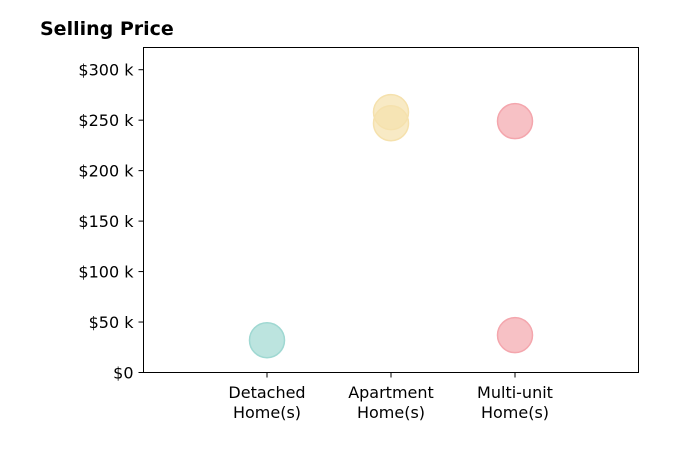  Describe the element at coordinates (391, 402) in the screenshot. I see `x-tick-label: Apartment Home(s)` at that location.